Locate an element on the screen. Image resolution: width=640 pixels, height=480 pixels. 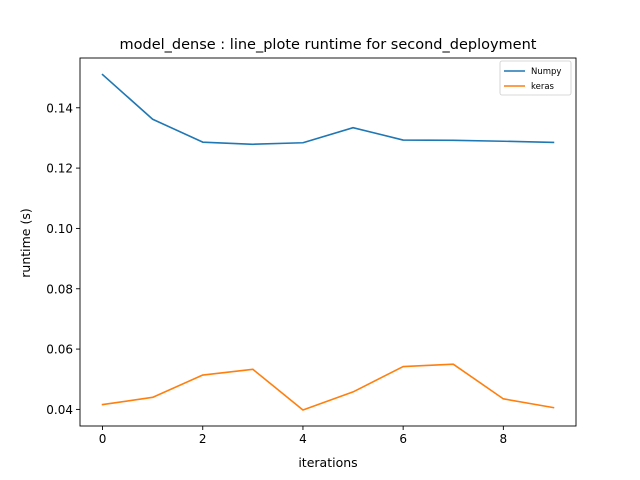
x-tick-label: 2 is located at coordinates (203, 439).